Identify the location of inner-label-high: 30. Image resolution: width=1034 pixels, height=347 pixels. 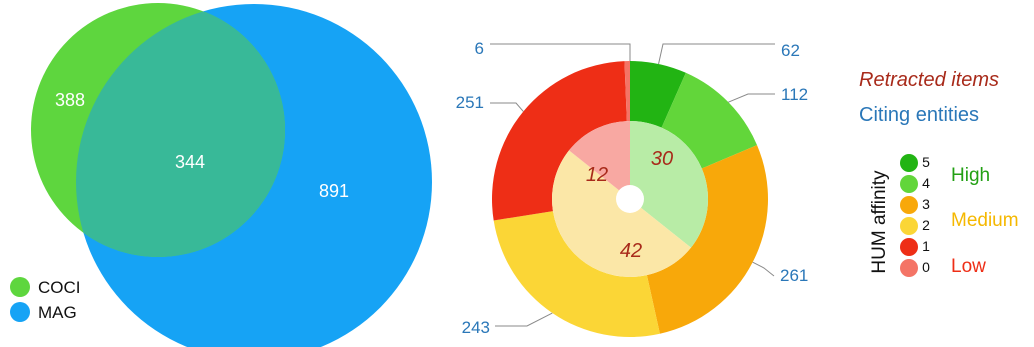
(662, 159).